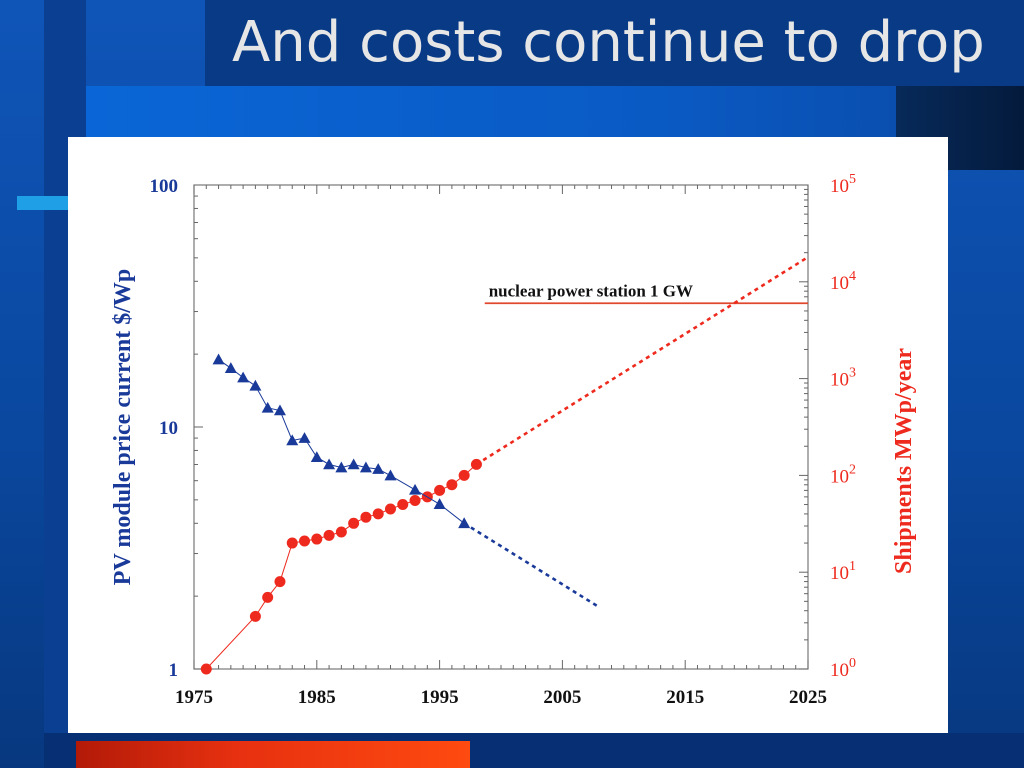  What do you see at coordinates (904, 461) in the screenshot?
I see `right-axis-label: Shipments MWp/year` at bounding box center [904, 461].